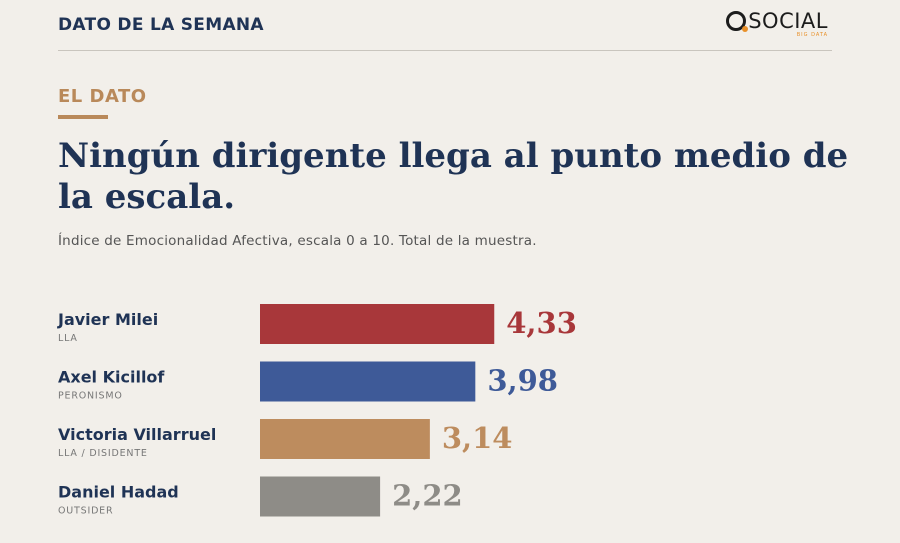 Image resolution: width=900 pixels, height=543 pixels. I want to click on value-label: 3,14, so click(477, 438).